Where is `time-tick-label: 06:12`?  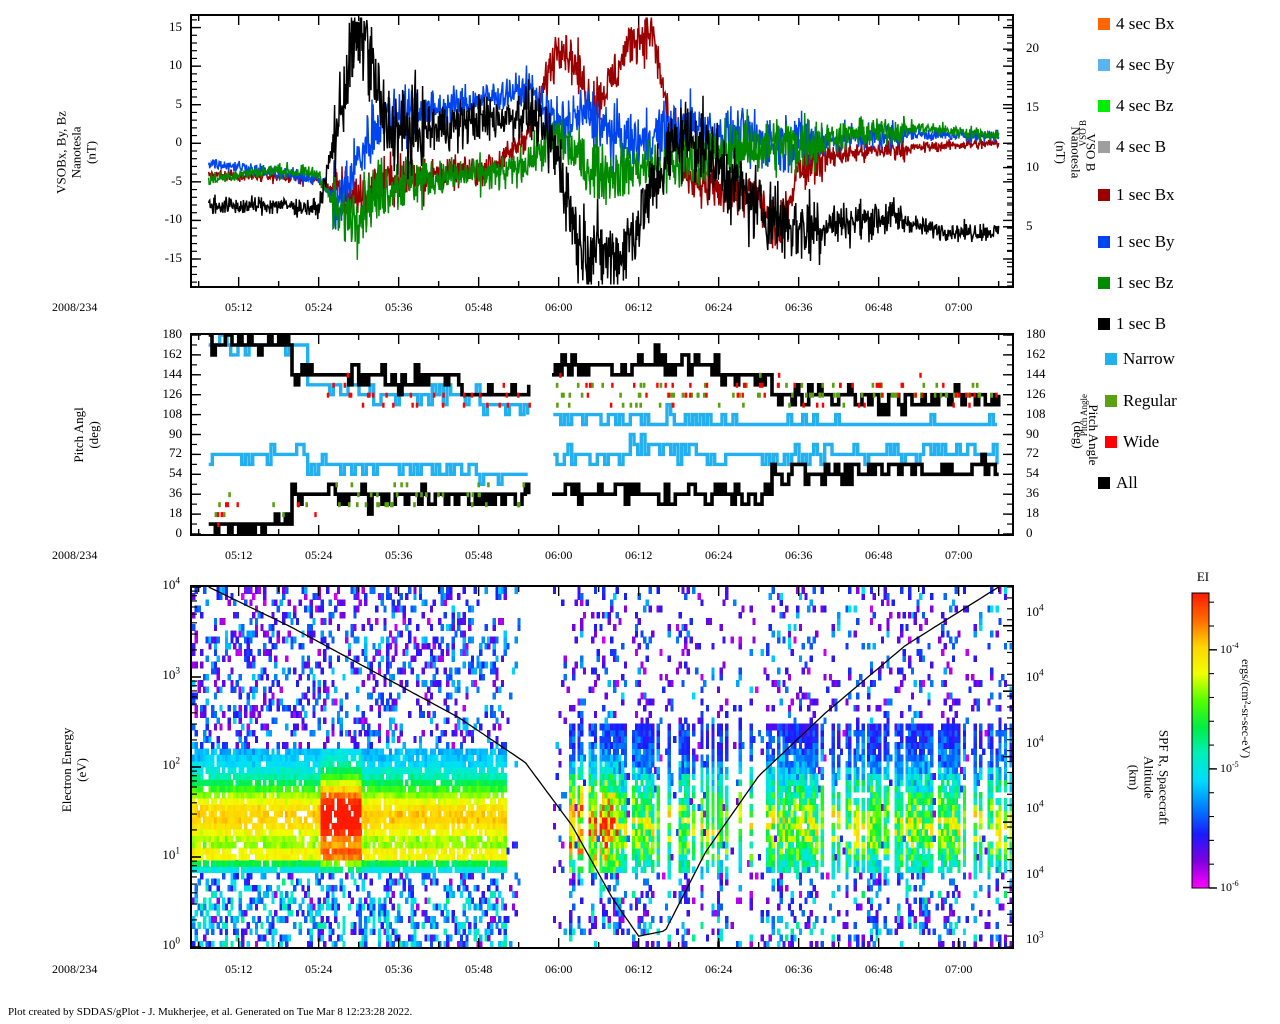
time-tick-label: 06:12 is located at coordinates (638, 307).